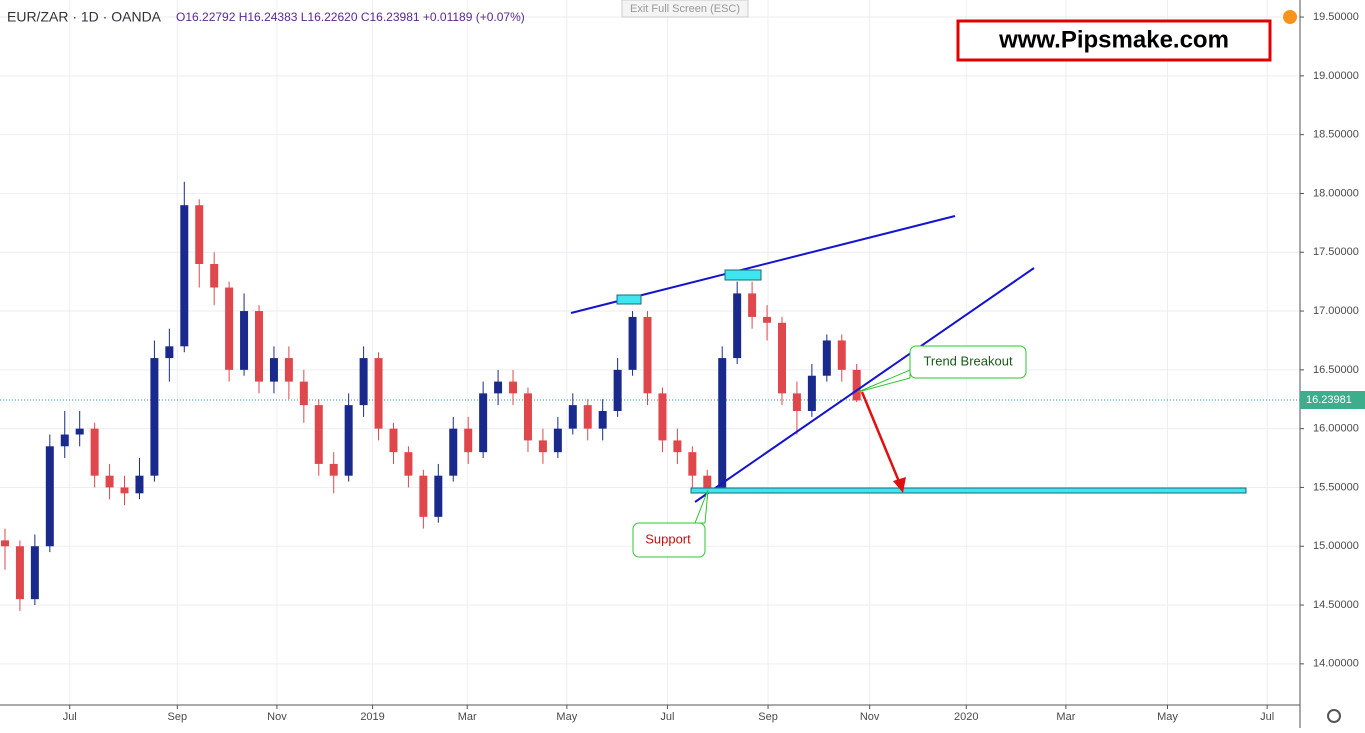 The width and height of the screenshot is (1365, 733). I want to click on y-tick-label: 18.50000, so click(1336, 135).